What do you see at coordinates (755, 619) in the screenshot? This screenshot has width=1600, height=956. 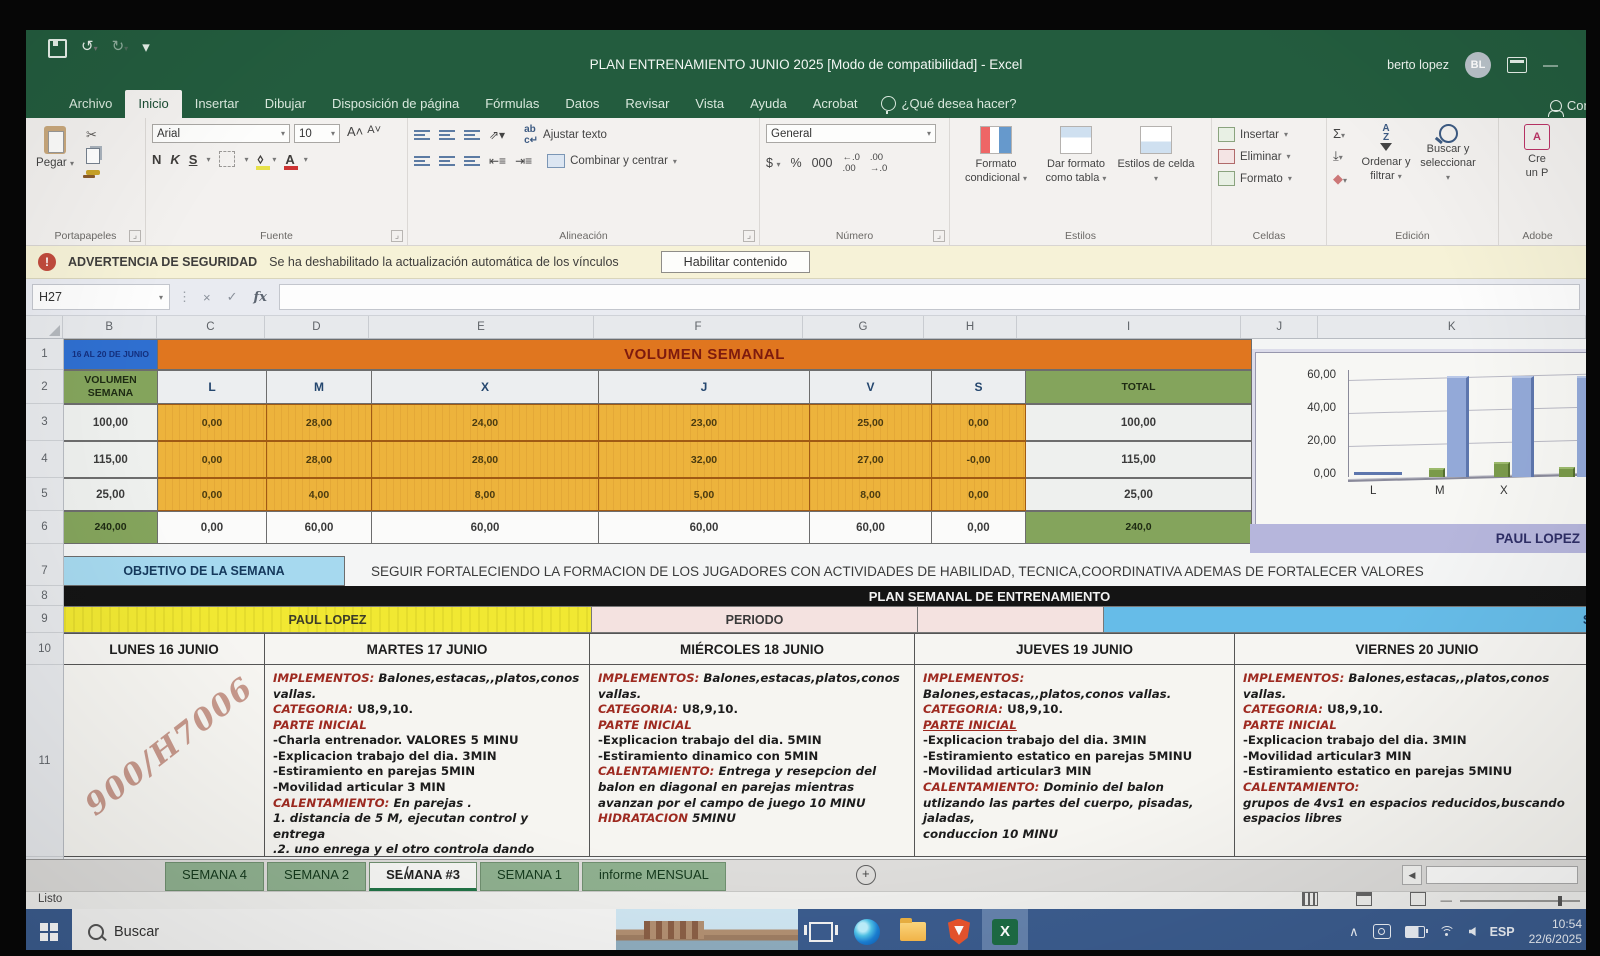 I see `period-cell: PERIODO` at bounding box center [755, 619].